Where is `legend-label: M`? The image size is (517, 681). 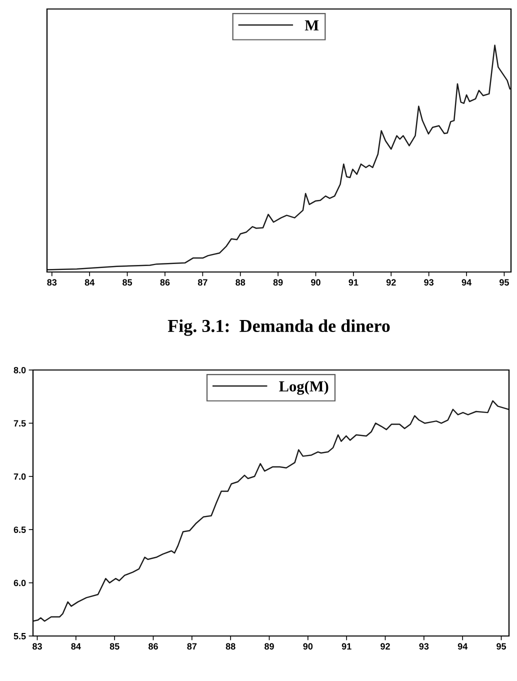 legend-label: M is located at coordinates (311, 25).